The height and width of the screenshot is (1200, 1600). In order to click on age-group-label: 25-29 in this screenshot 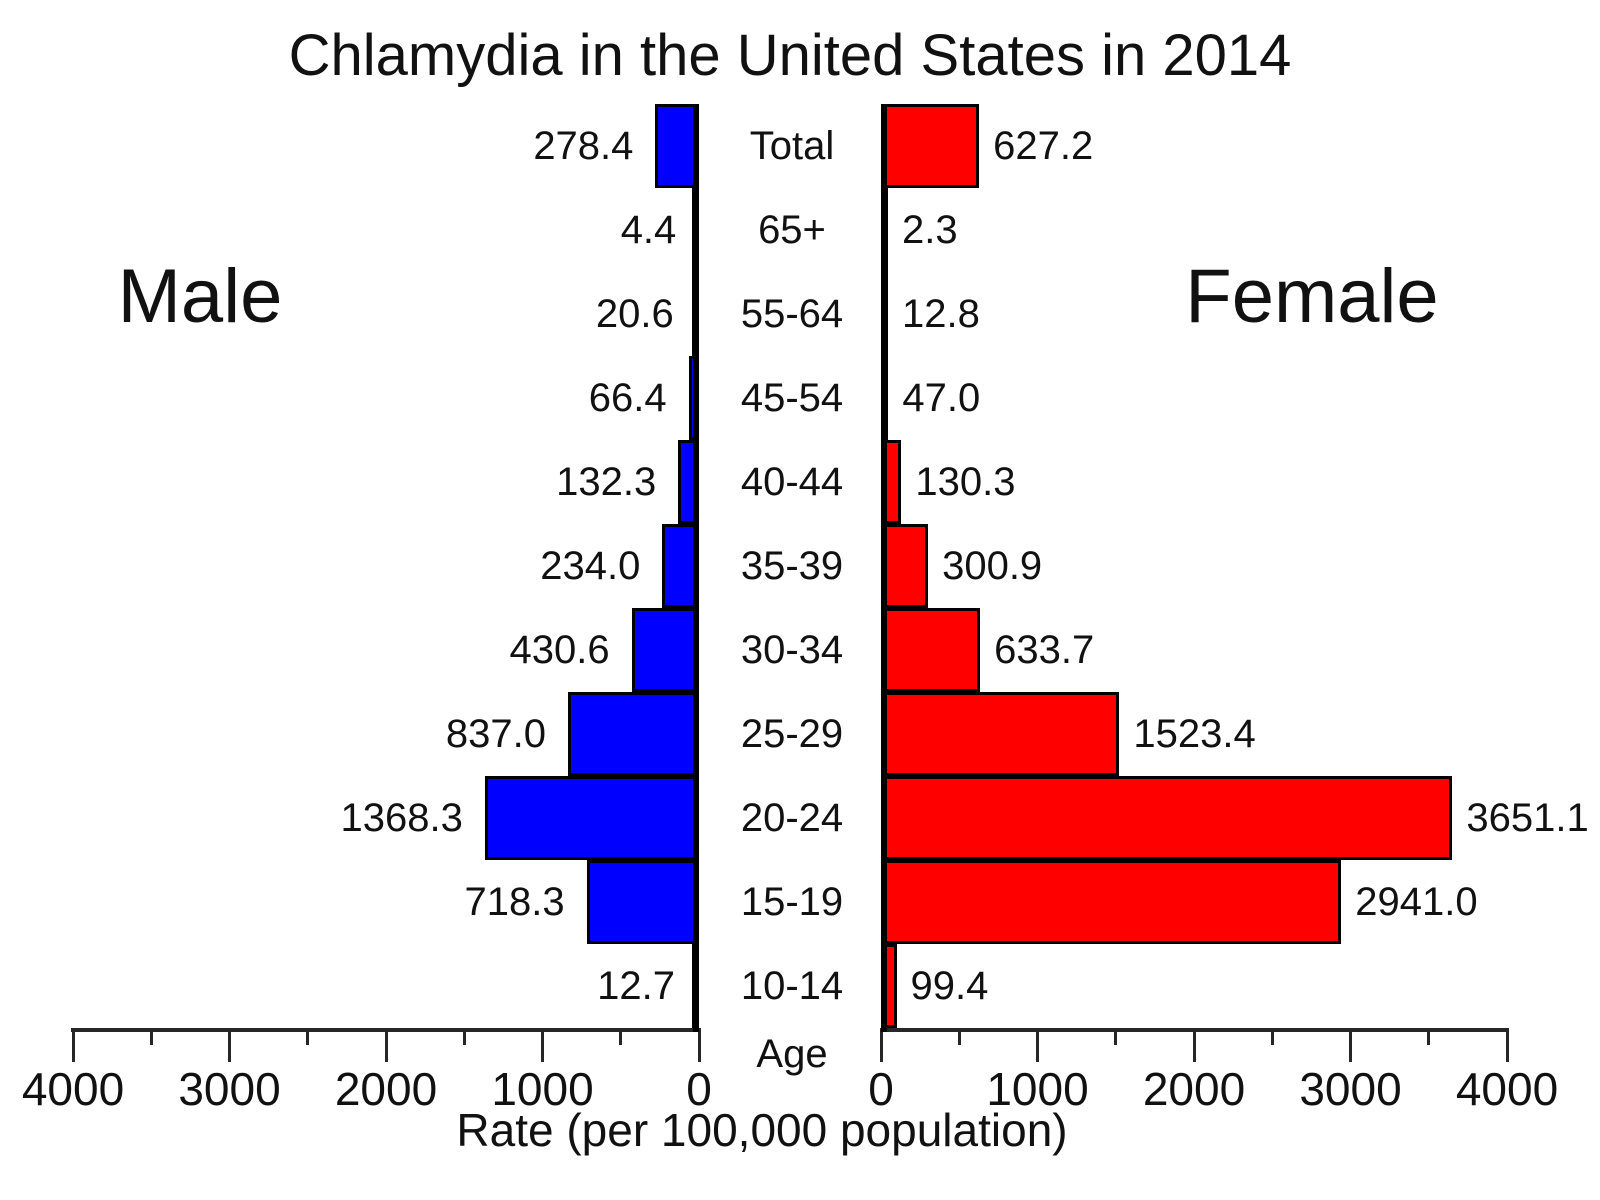, I will do `click(792, 734)`.